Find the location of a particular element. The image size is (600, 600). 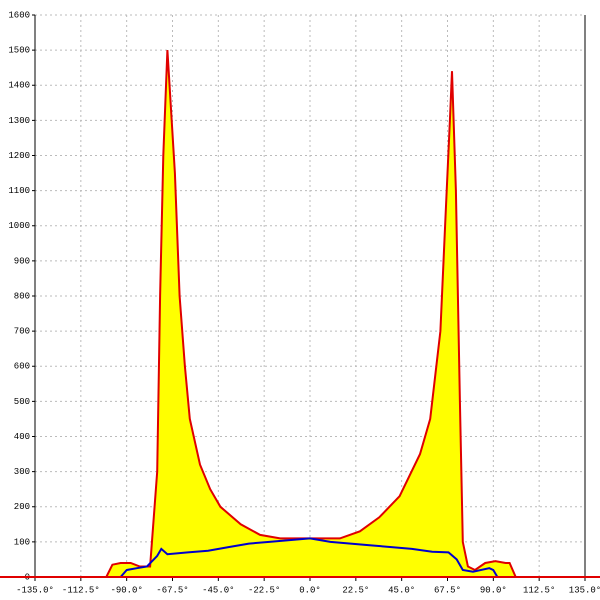

y-tick-label: 1500 is located at coordinates (19, 51).